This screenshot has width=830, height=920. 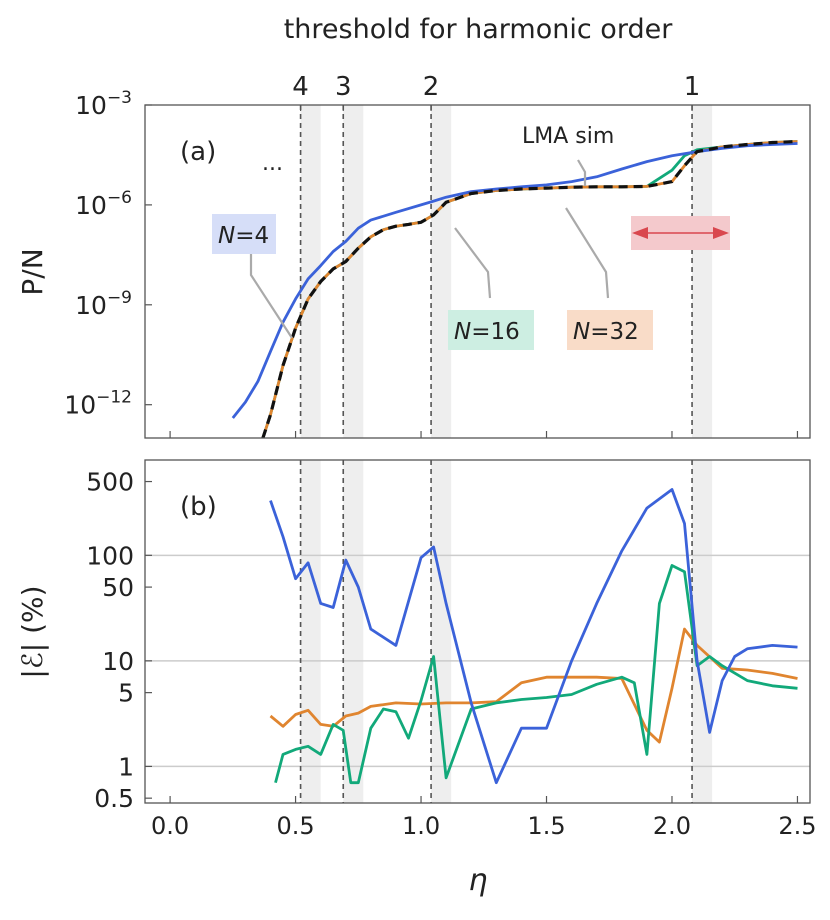 I want to click on range-arrow-right-head, so click(x=721, y=233).